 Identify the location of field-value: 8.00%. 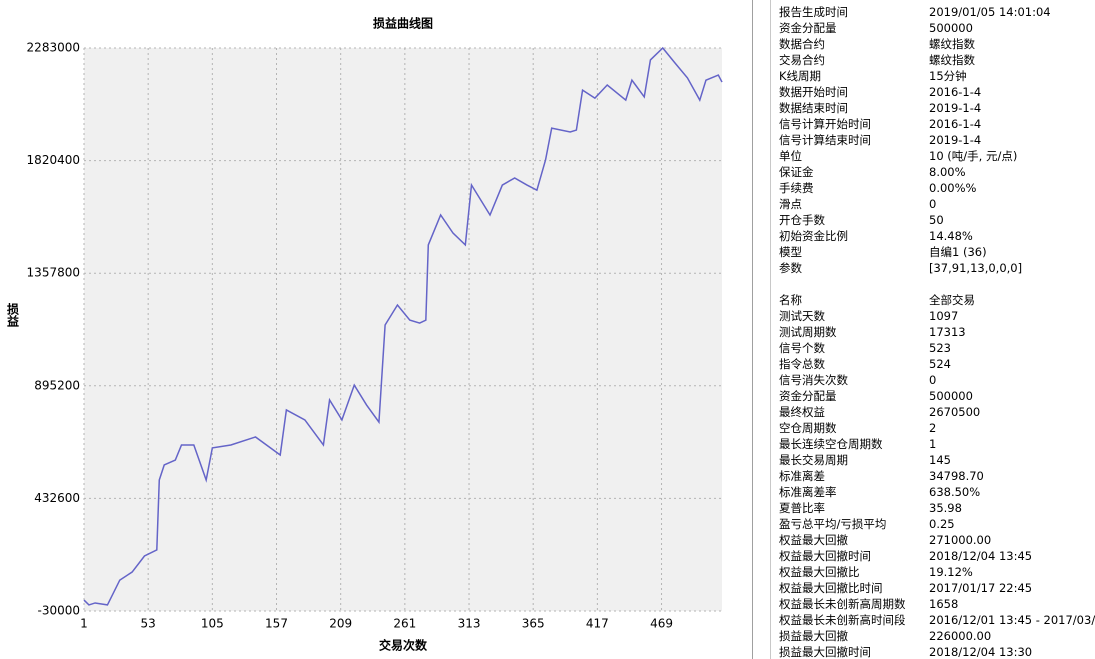
(947, 172).